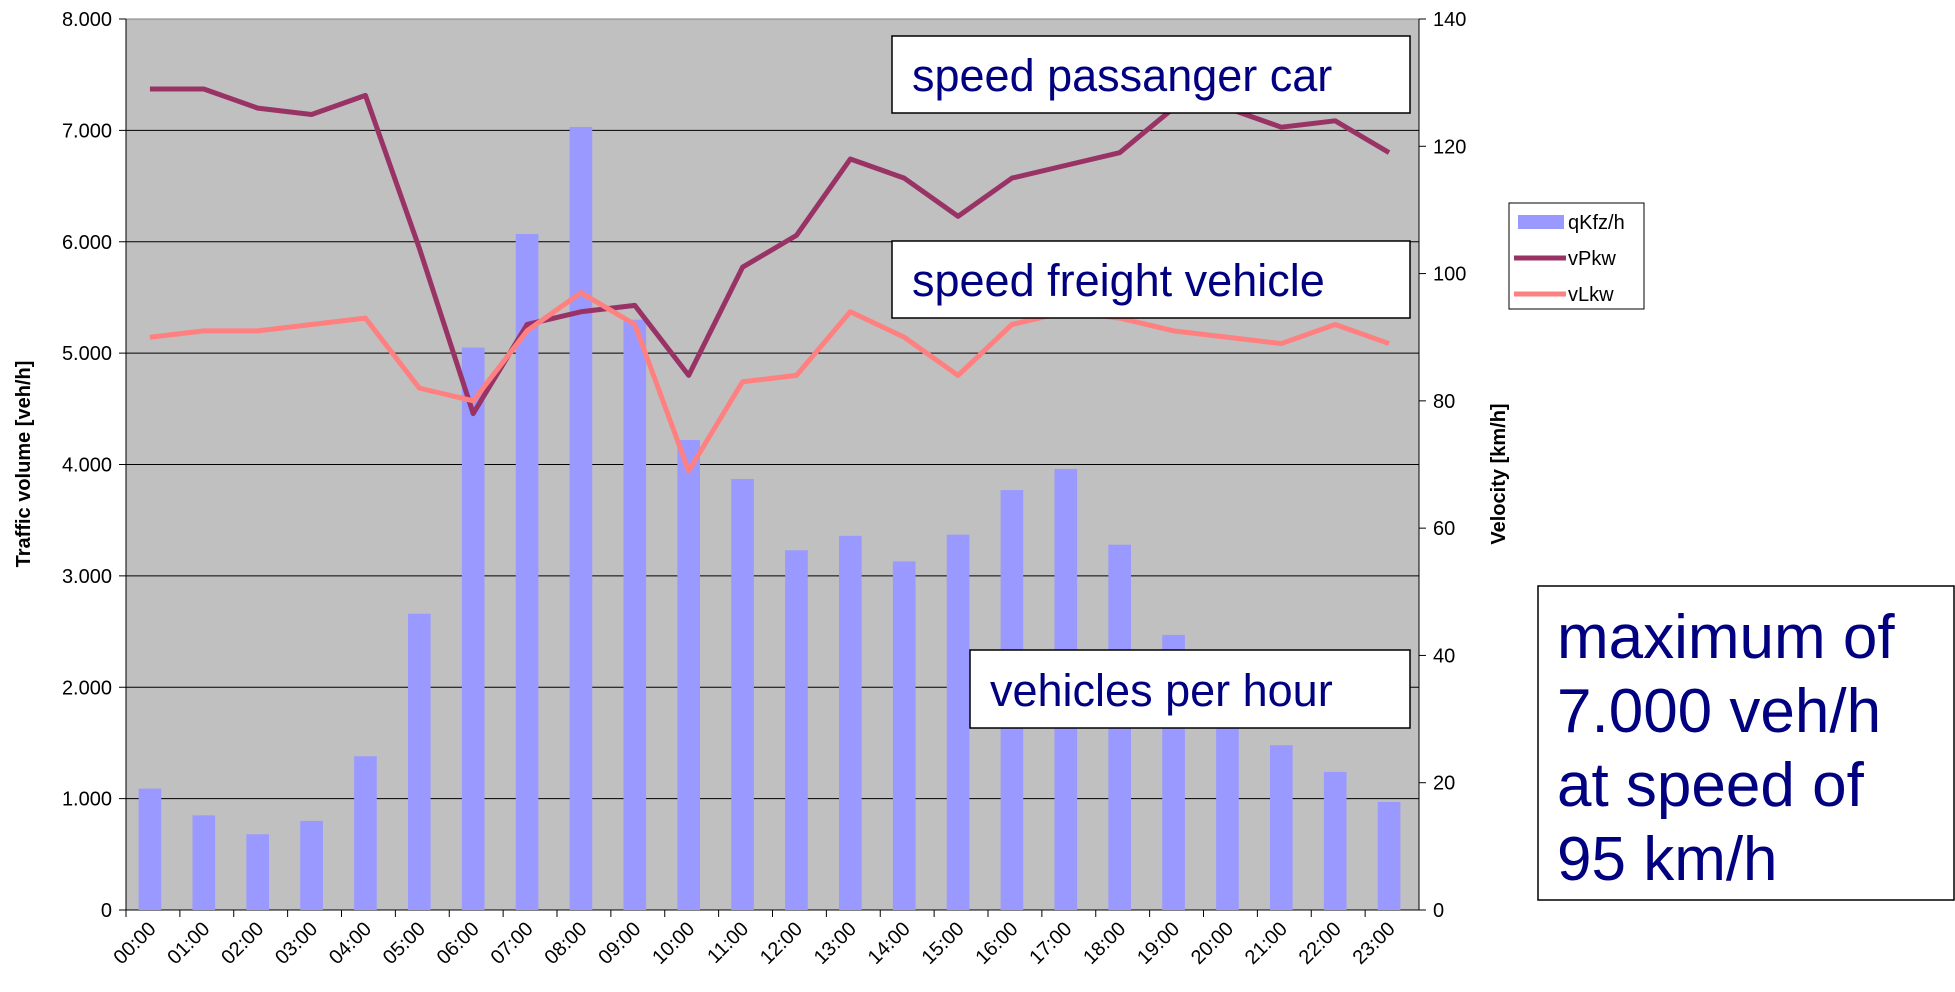 The width and height of the screenshot is (1955, 992). What do you see at coordinates (1374, 943) in the screenshot?
I see `x-tick-label: 23:00` at bounding box center [1374, 943].